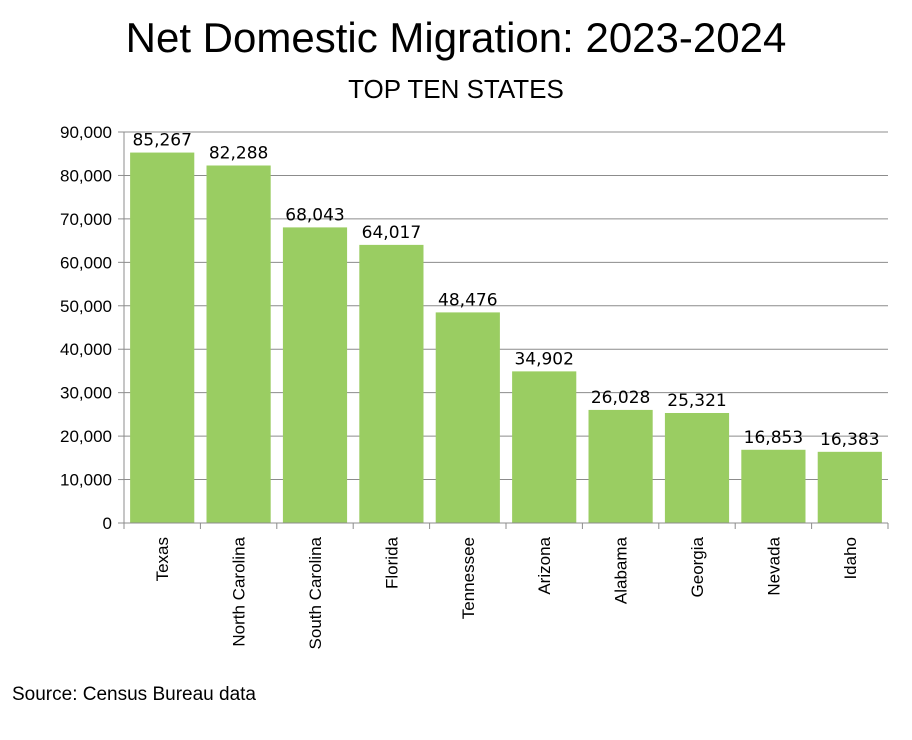  I want to click on y-tick-label: 0, so click(107, 523).